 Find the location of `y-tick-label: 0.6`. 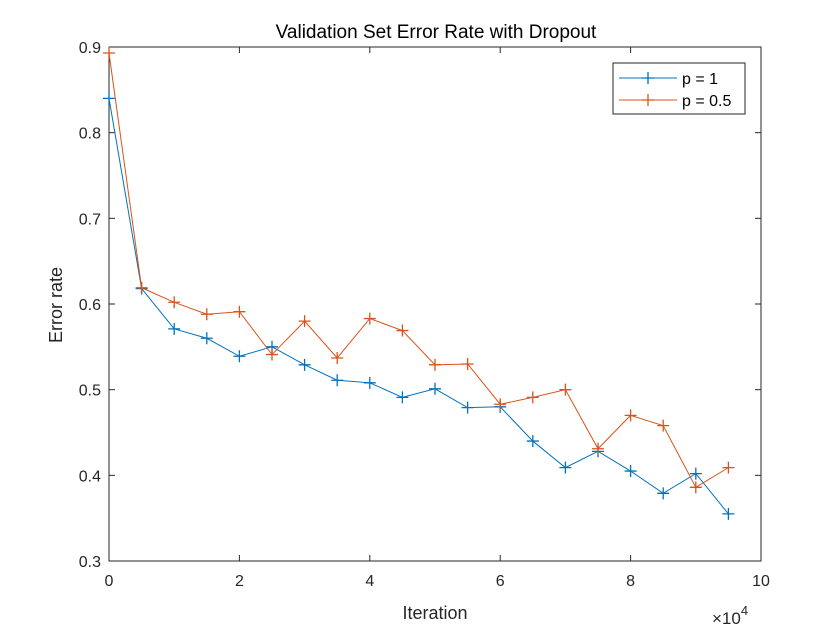

y-tick-label: 0.6 is located at coordinates (90, 305).